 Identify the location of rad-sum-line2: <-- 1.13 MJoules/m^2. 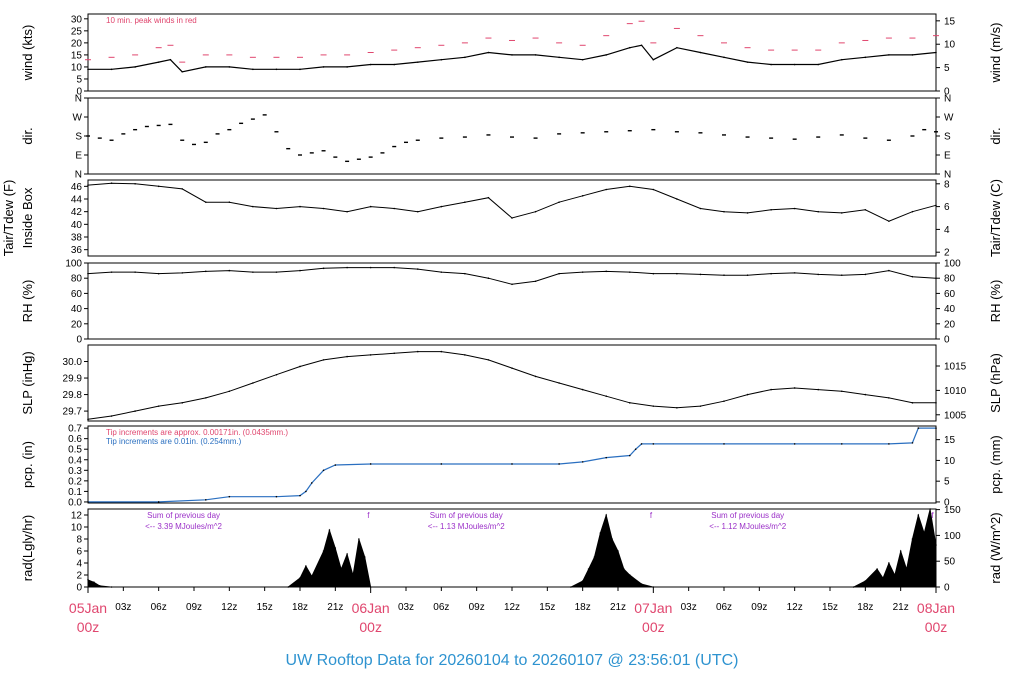
(466, 526).